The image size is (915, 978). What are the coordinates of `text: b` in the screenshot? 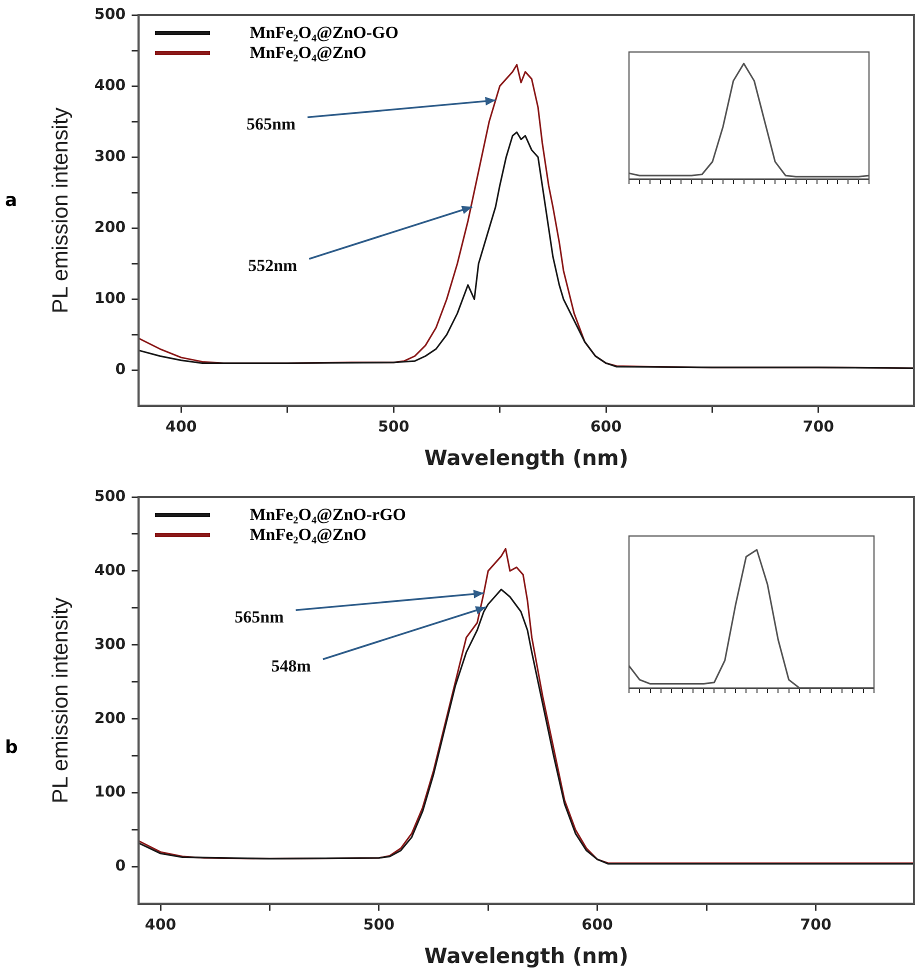 It's located at (11, 747).